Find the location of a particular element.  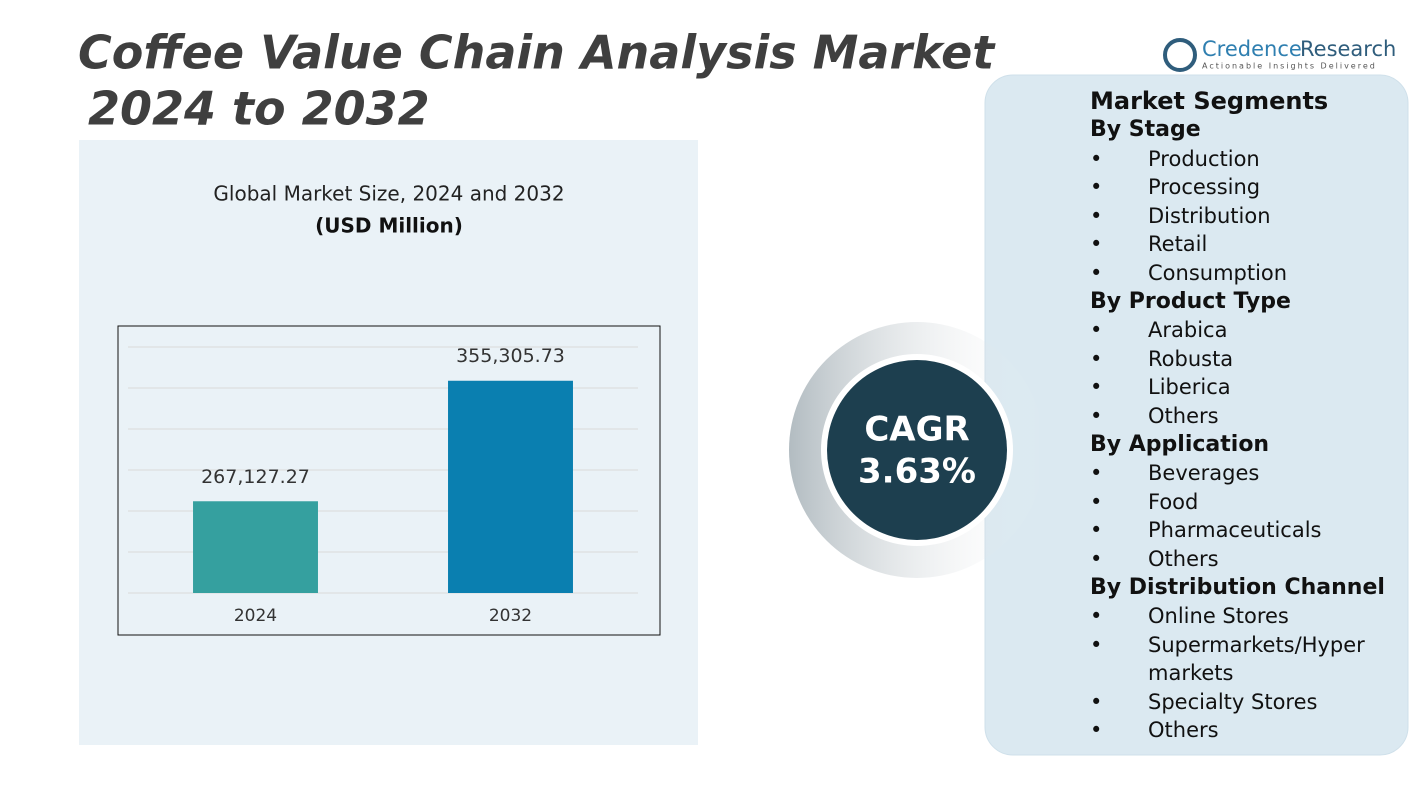

segment-item: Production is located at coordinates (1245, 159).